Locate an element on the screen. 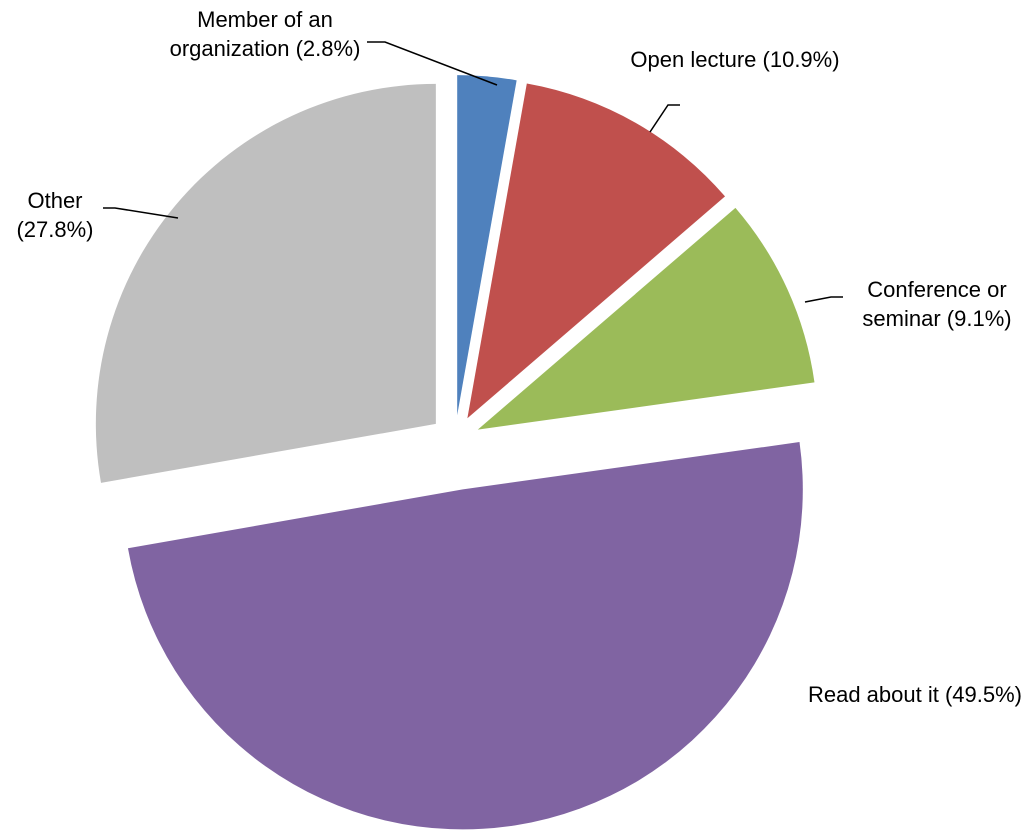  value-label: (10.9%) is located at coordinates (801, 59).